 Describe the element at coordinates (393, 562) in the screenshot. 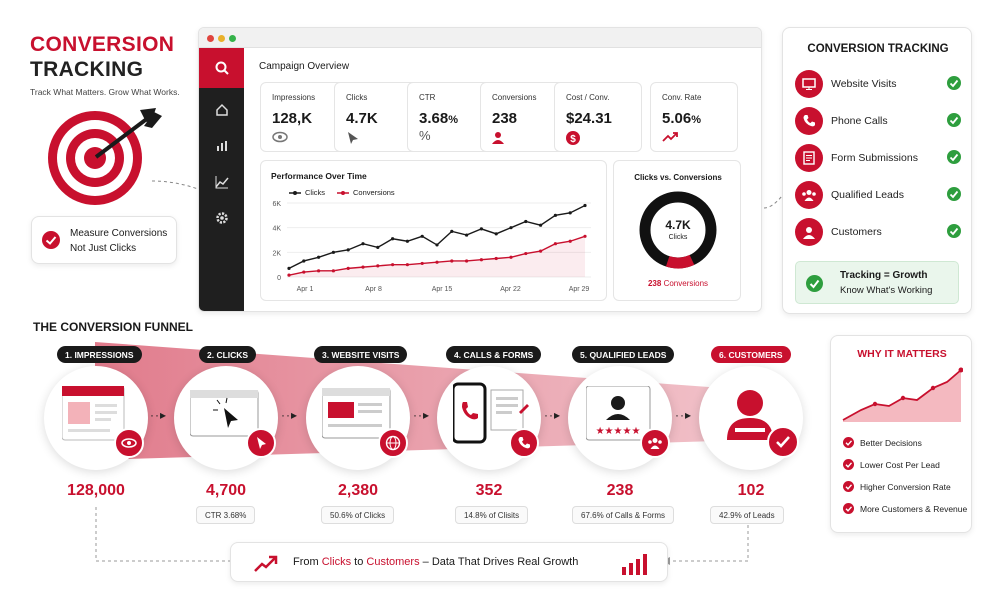

I see `footer-customers: Customers` at that location.